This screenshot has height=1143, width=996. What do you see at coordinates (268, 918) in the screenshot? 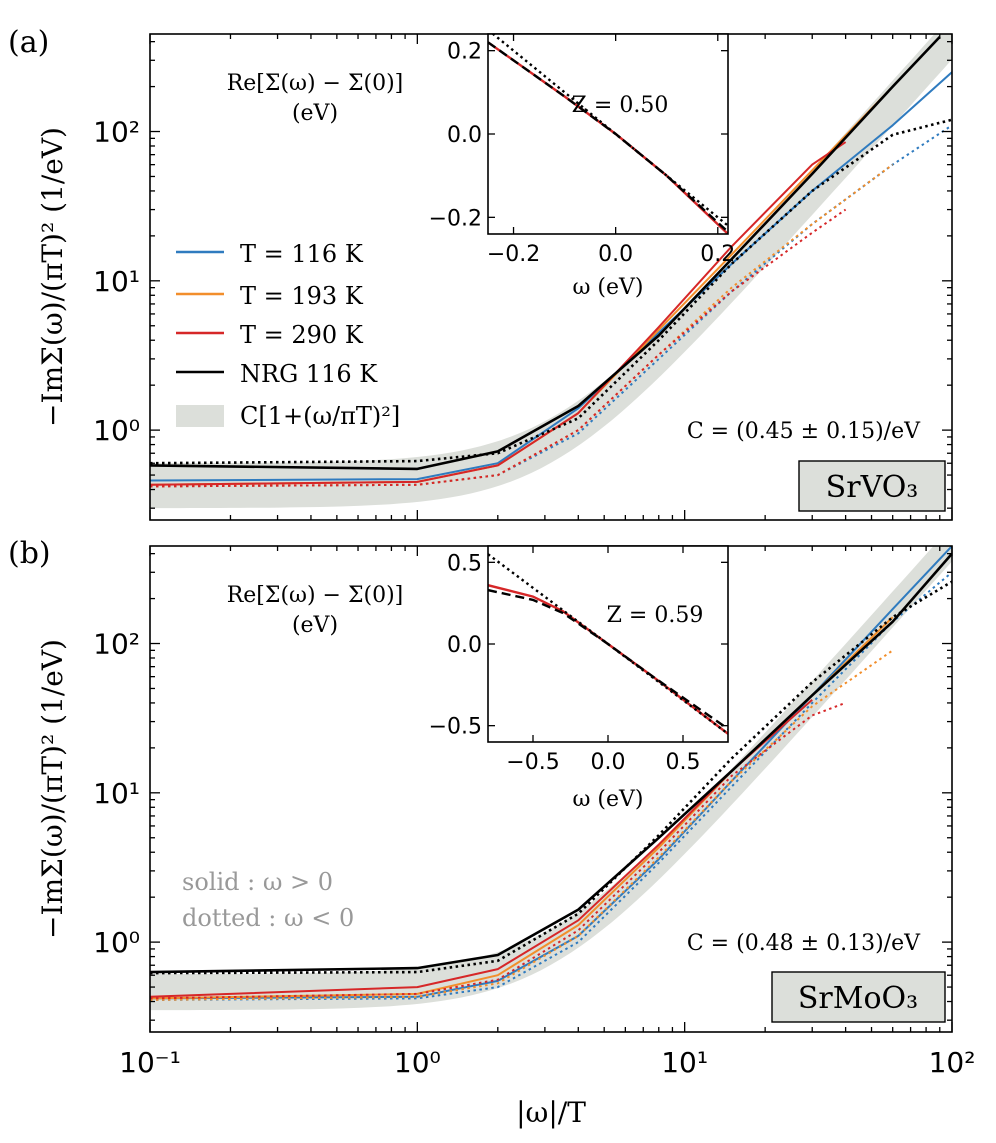
I see `note-dotted: dotted : ω < 0` at bounding box center [268, 918].